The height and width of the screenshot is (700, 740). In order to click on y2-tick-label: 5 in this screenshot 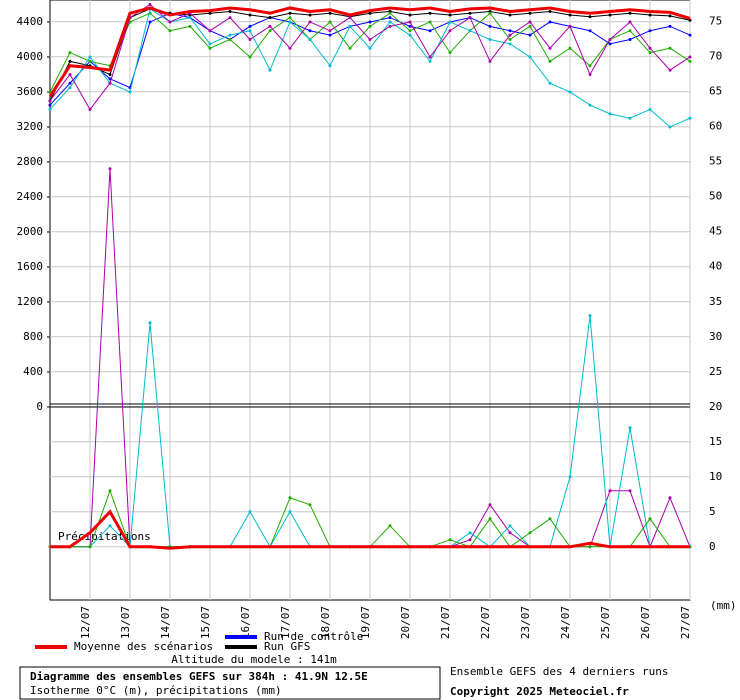, I will do `click(712, 511)`.